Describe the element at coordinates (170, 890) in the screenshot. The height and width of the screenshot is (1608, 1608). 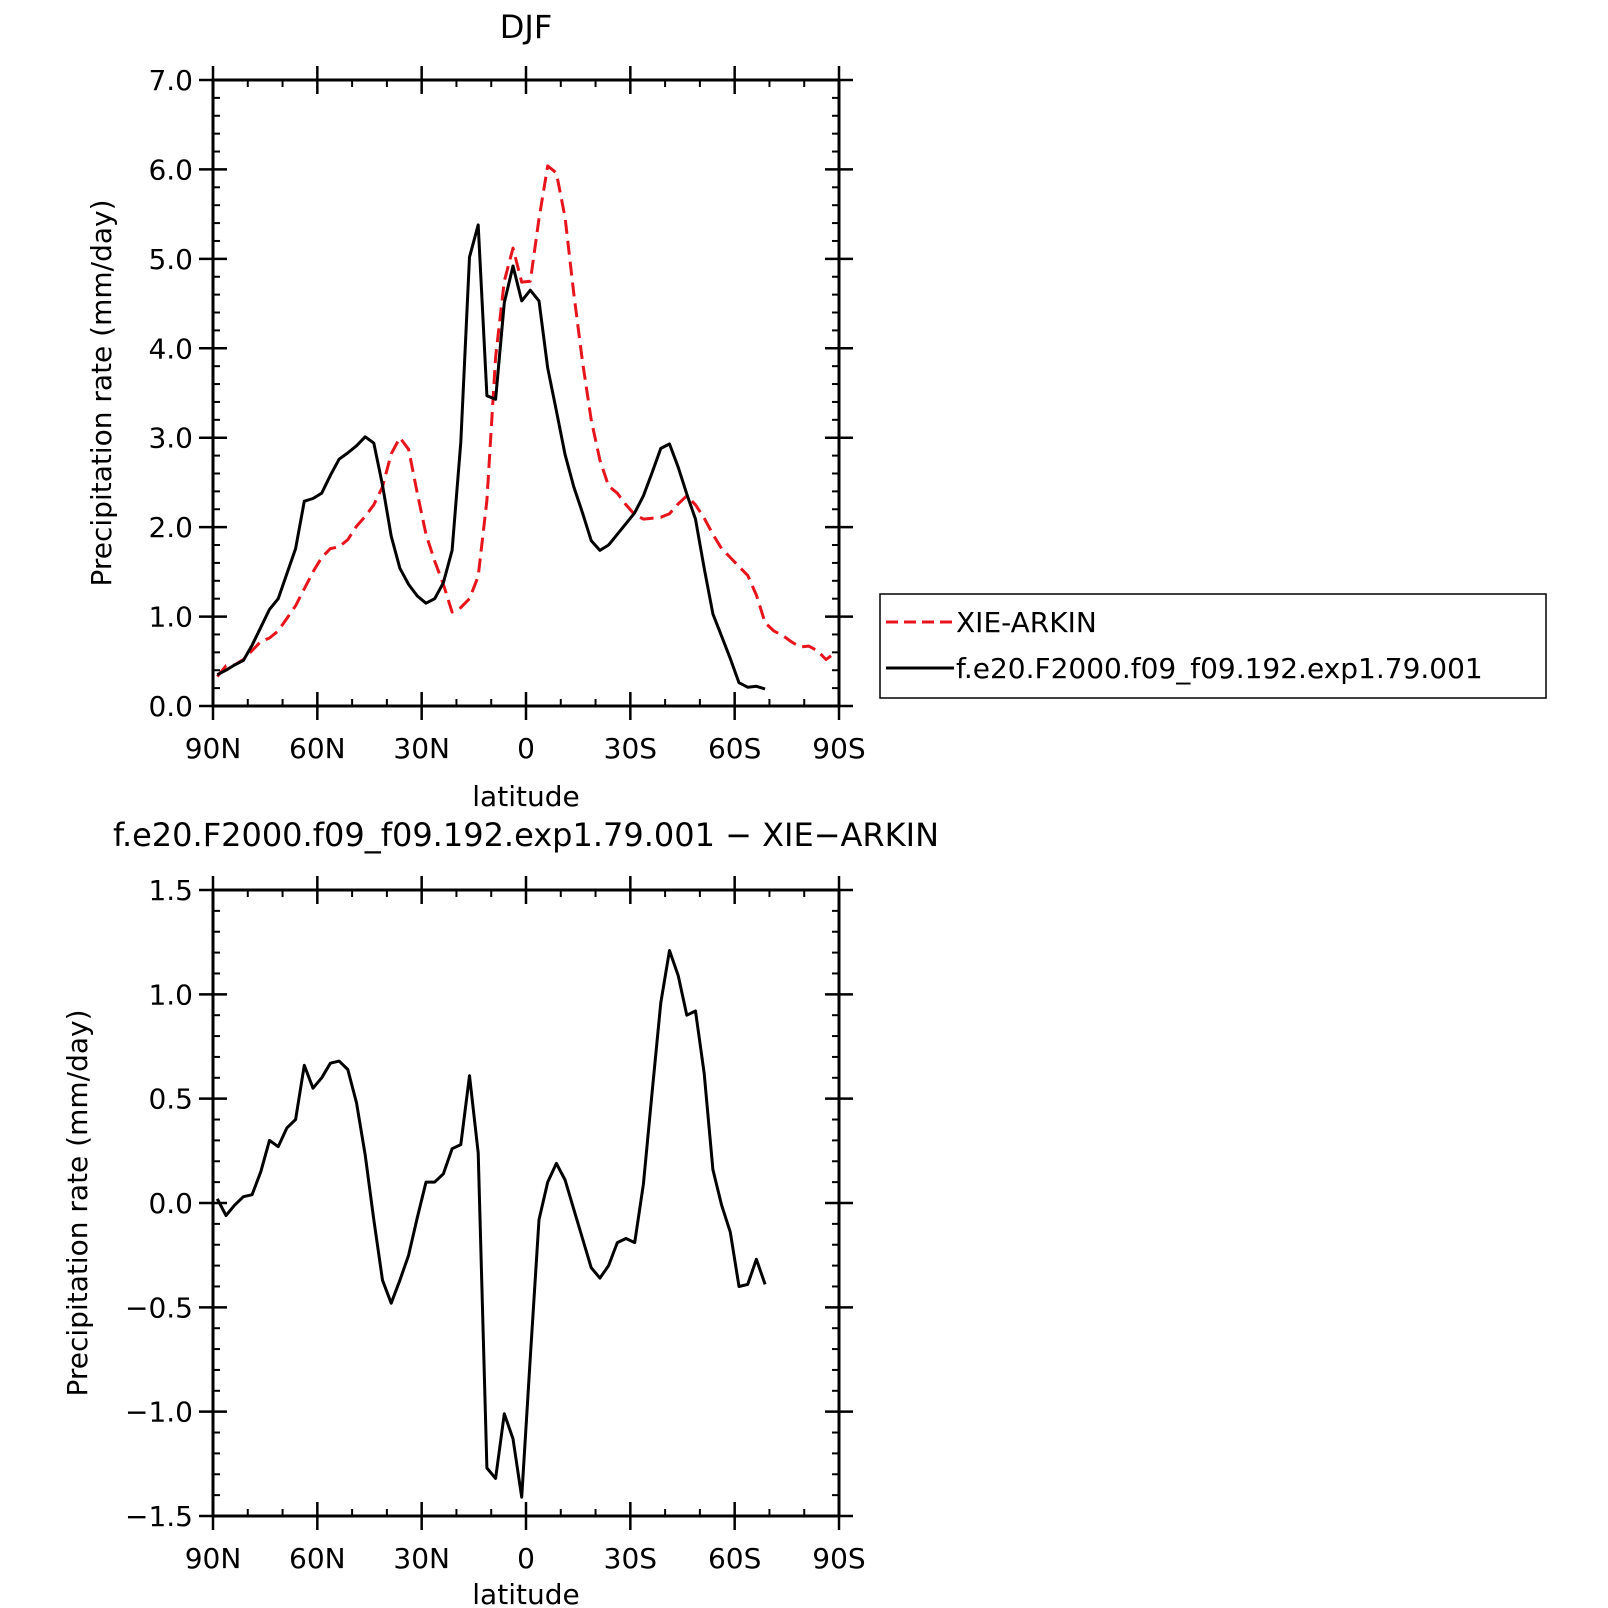
I see `y-tick-label: 1.5` at that location.